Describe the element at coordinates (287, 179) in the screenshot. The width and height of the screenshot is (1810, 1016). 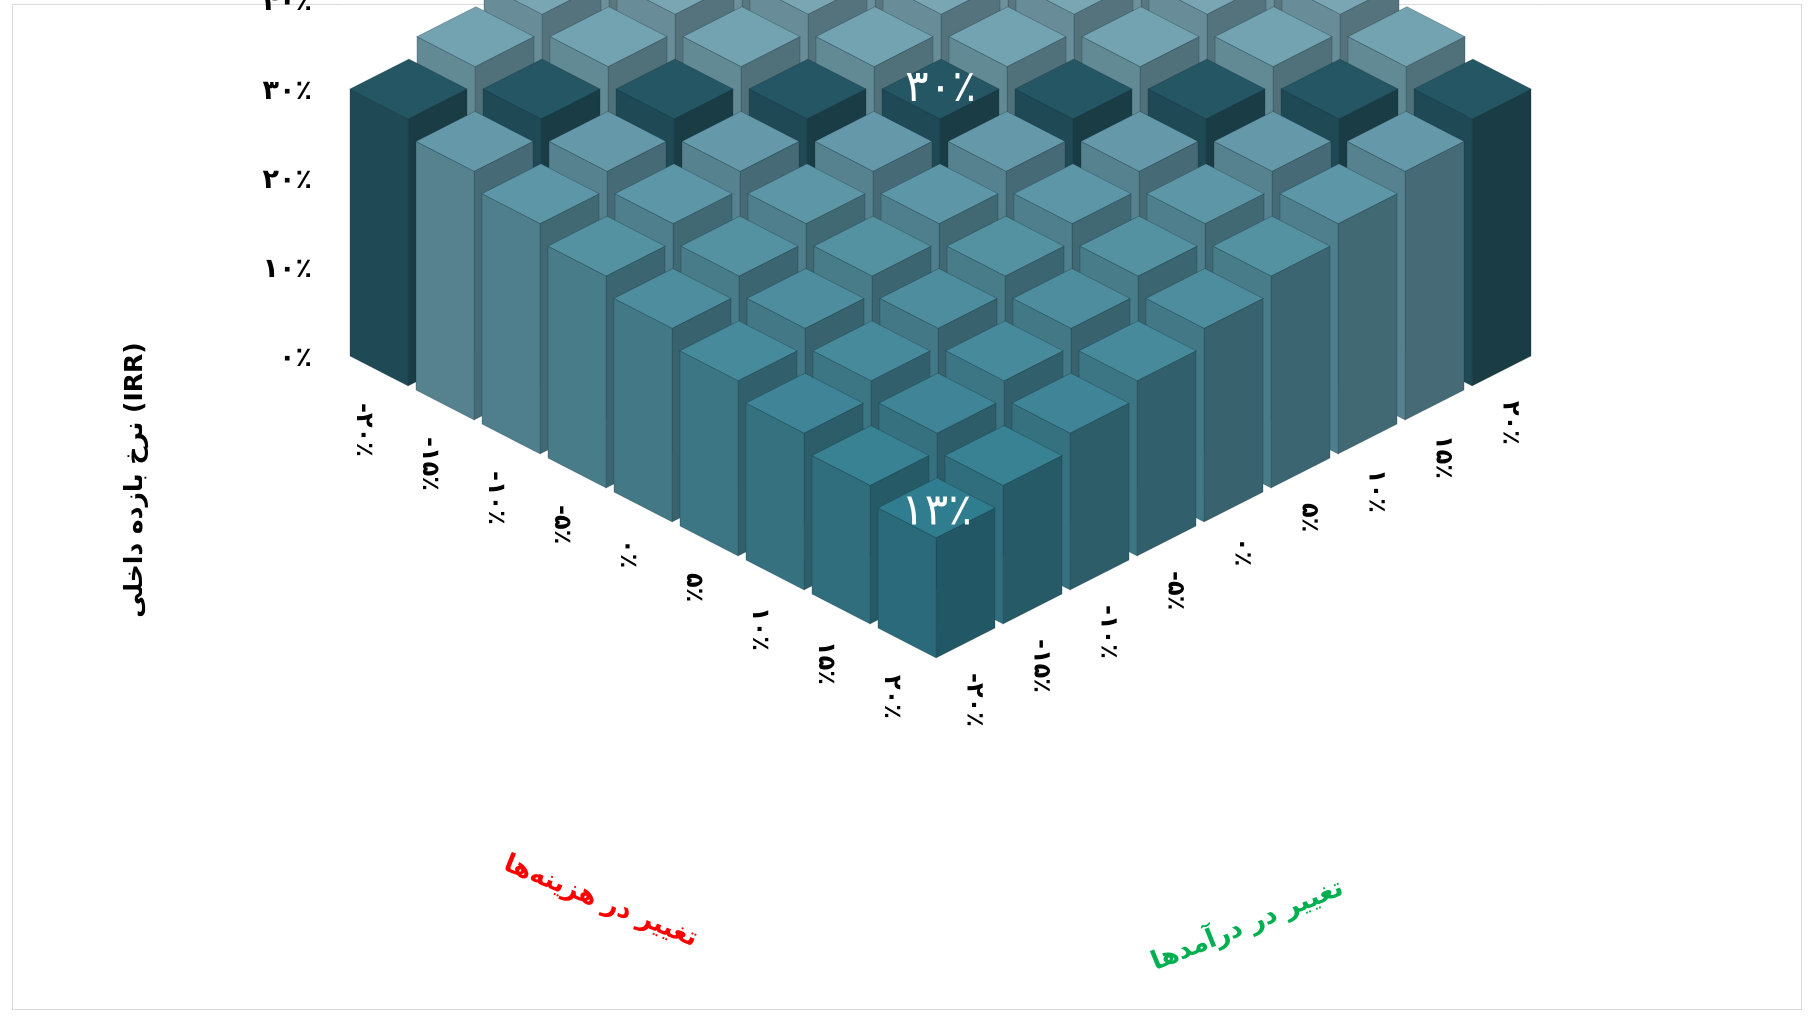
I see `y-tick-label: ۲۰٪` at that location.